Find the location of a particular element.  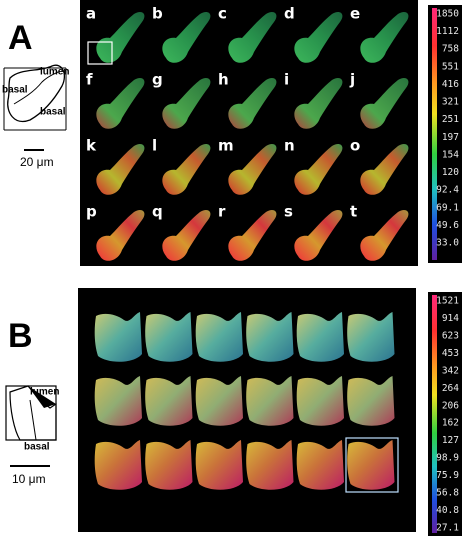

frame-letter: p is located at coordinates (91, 212).